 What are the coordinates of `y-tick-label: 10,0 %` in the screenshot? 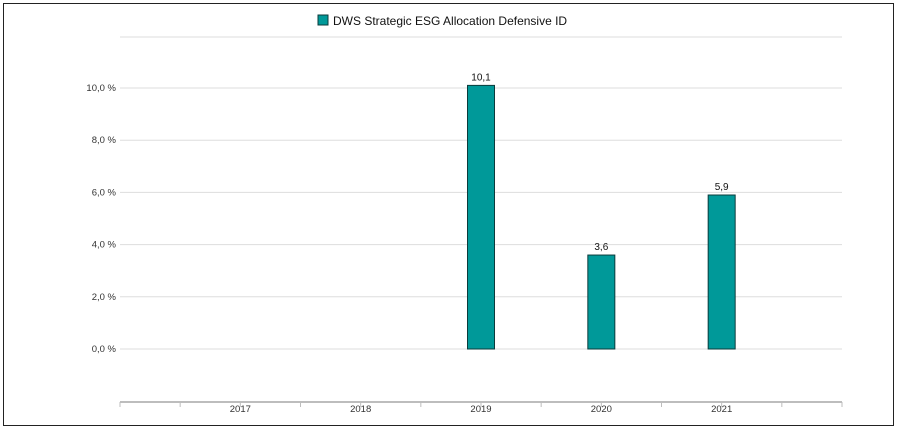 It's located at (101, 88).